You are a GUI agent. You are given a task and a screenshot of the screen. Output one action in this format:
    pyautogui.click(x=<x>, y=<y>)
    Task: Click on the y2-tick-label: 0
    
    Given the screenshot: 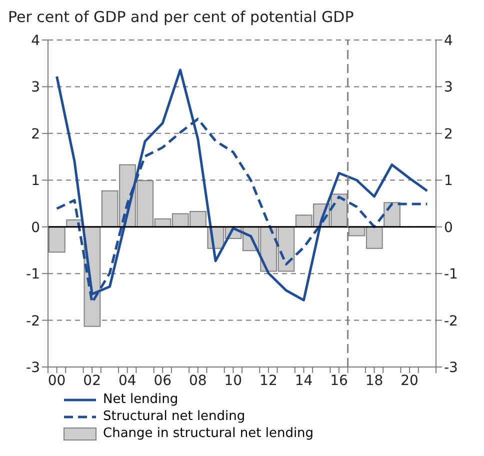 What is the action you would take?
    pyautogui.click(x=448, y=228)
    